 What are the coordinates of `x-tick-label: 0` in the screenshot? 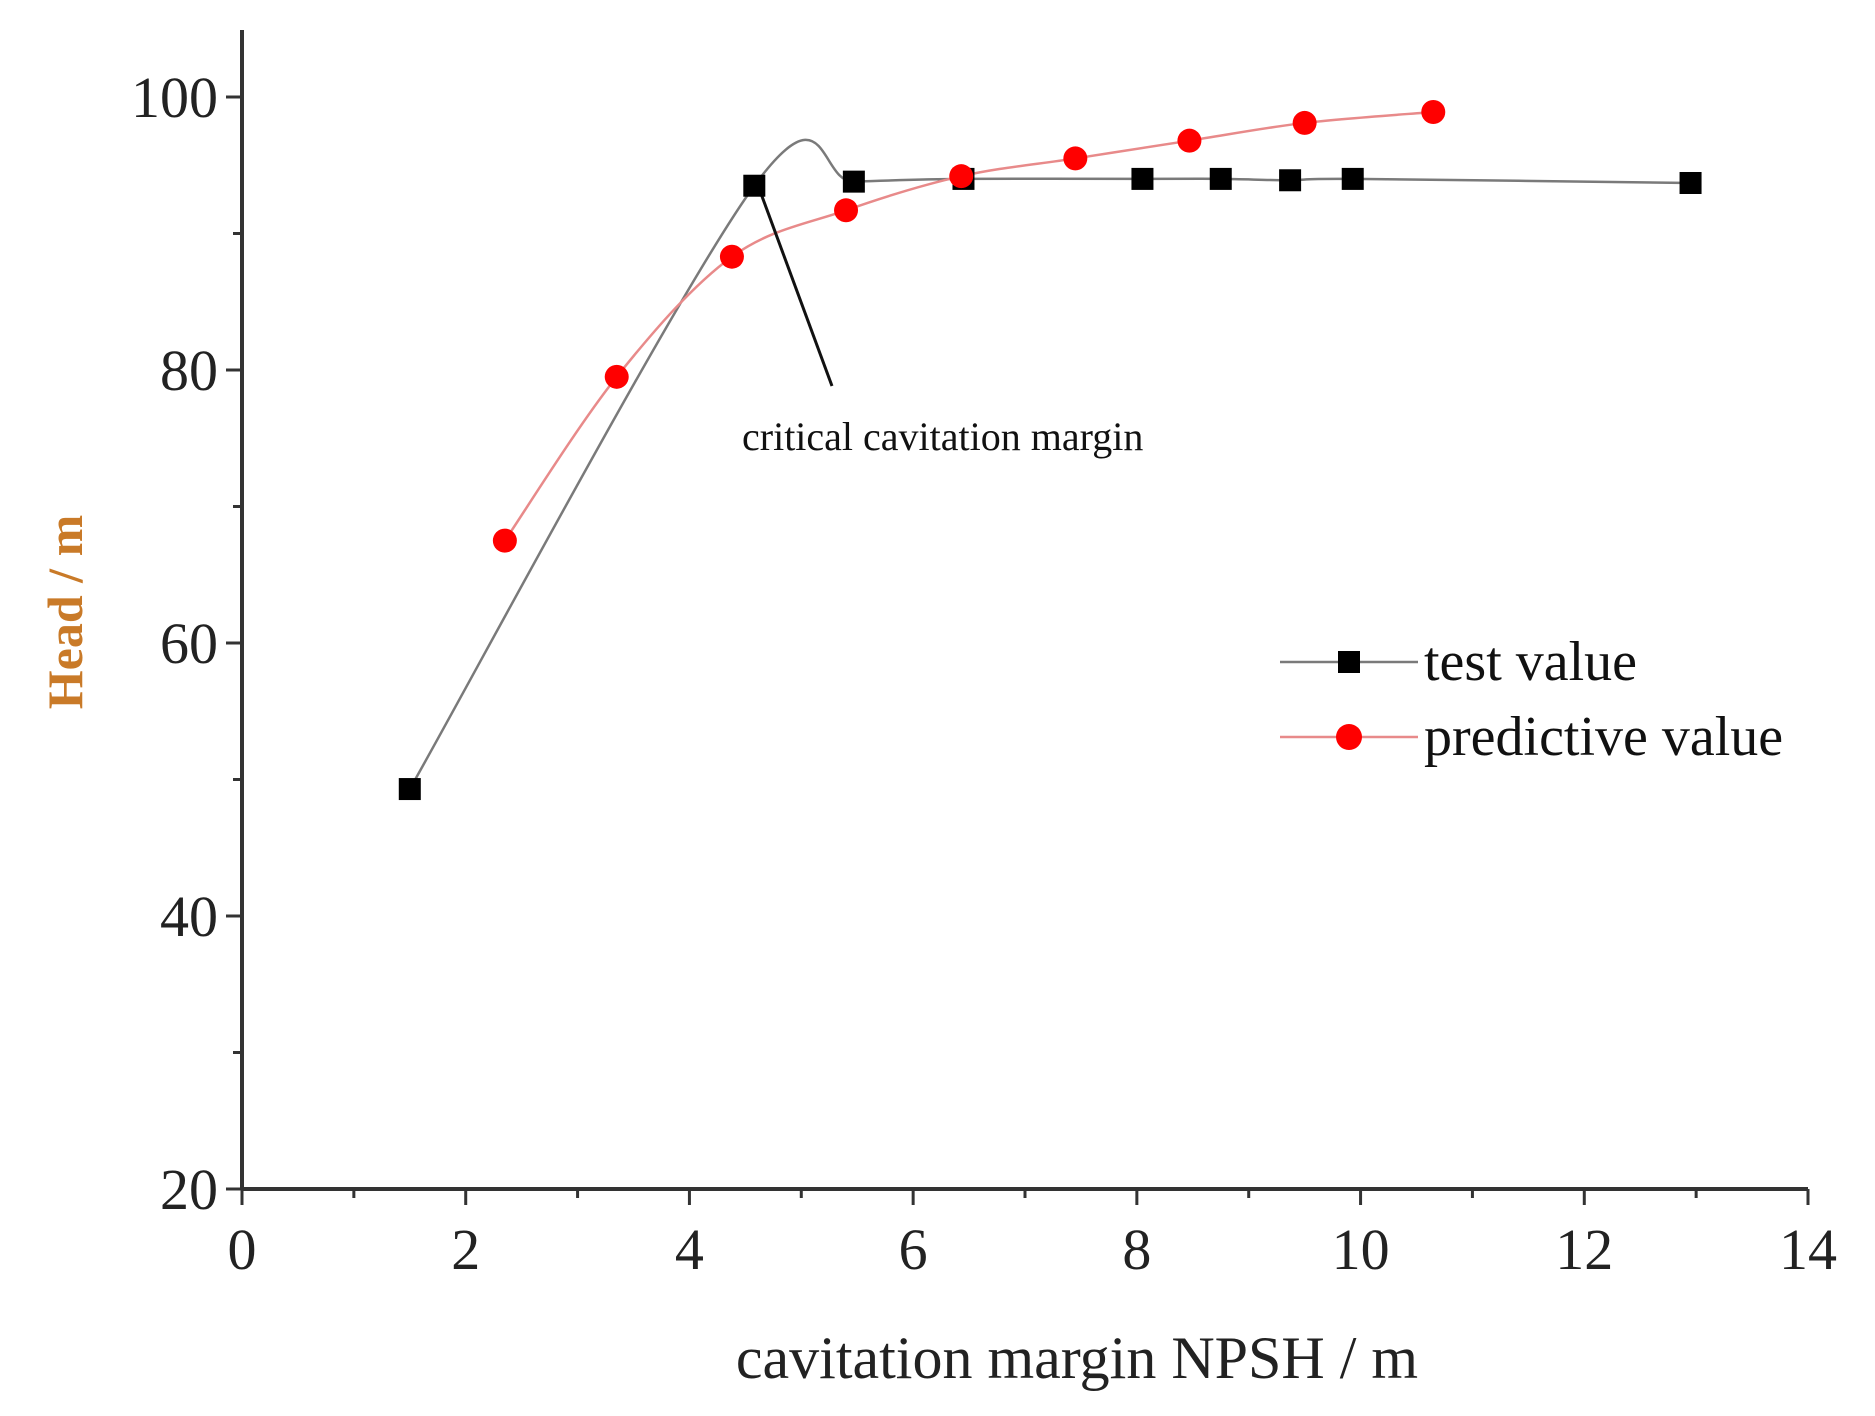 It's located at (242, 1249).